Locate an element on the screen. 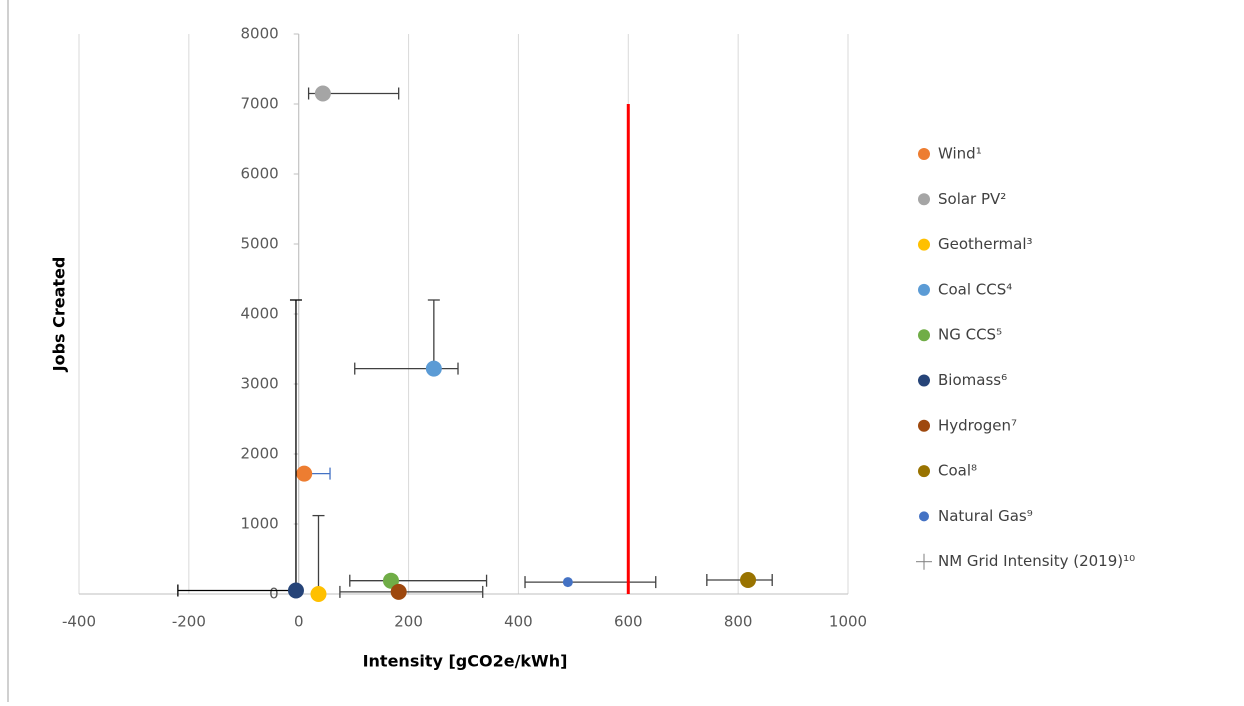 The image size is (1244, 706). y-tick-label: 6000 is located at coordinates (260, 174).